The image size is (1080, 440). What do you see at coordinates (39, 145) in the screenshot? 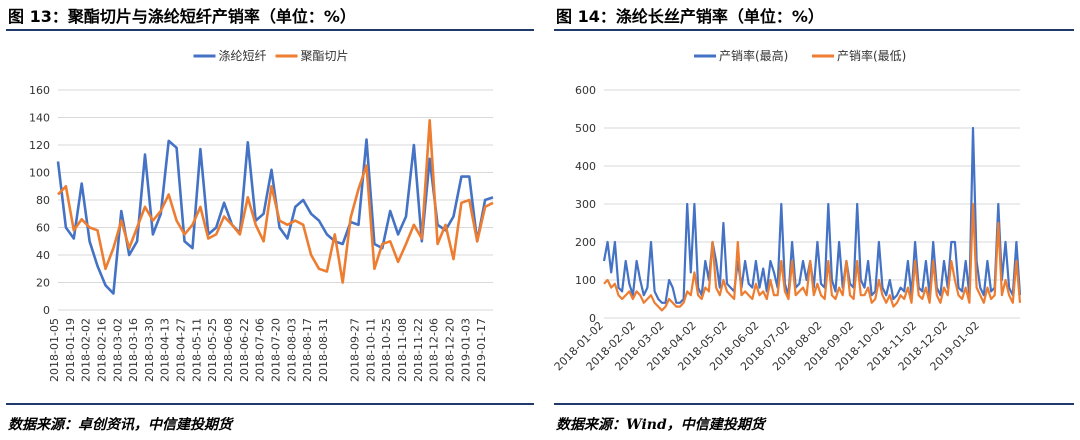
I see `left-ytick-label-6: 120` at bounding box center [39, 145].